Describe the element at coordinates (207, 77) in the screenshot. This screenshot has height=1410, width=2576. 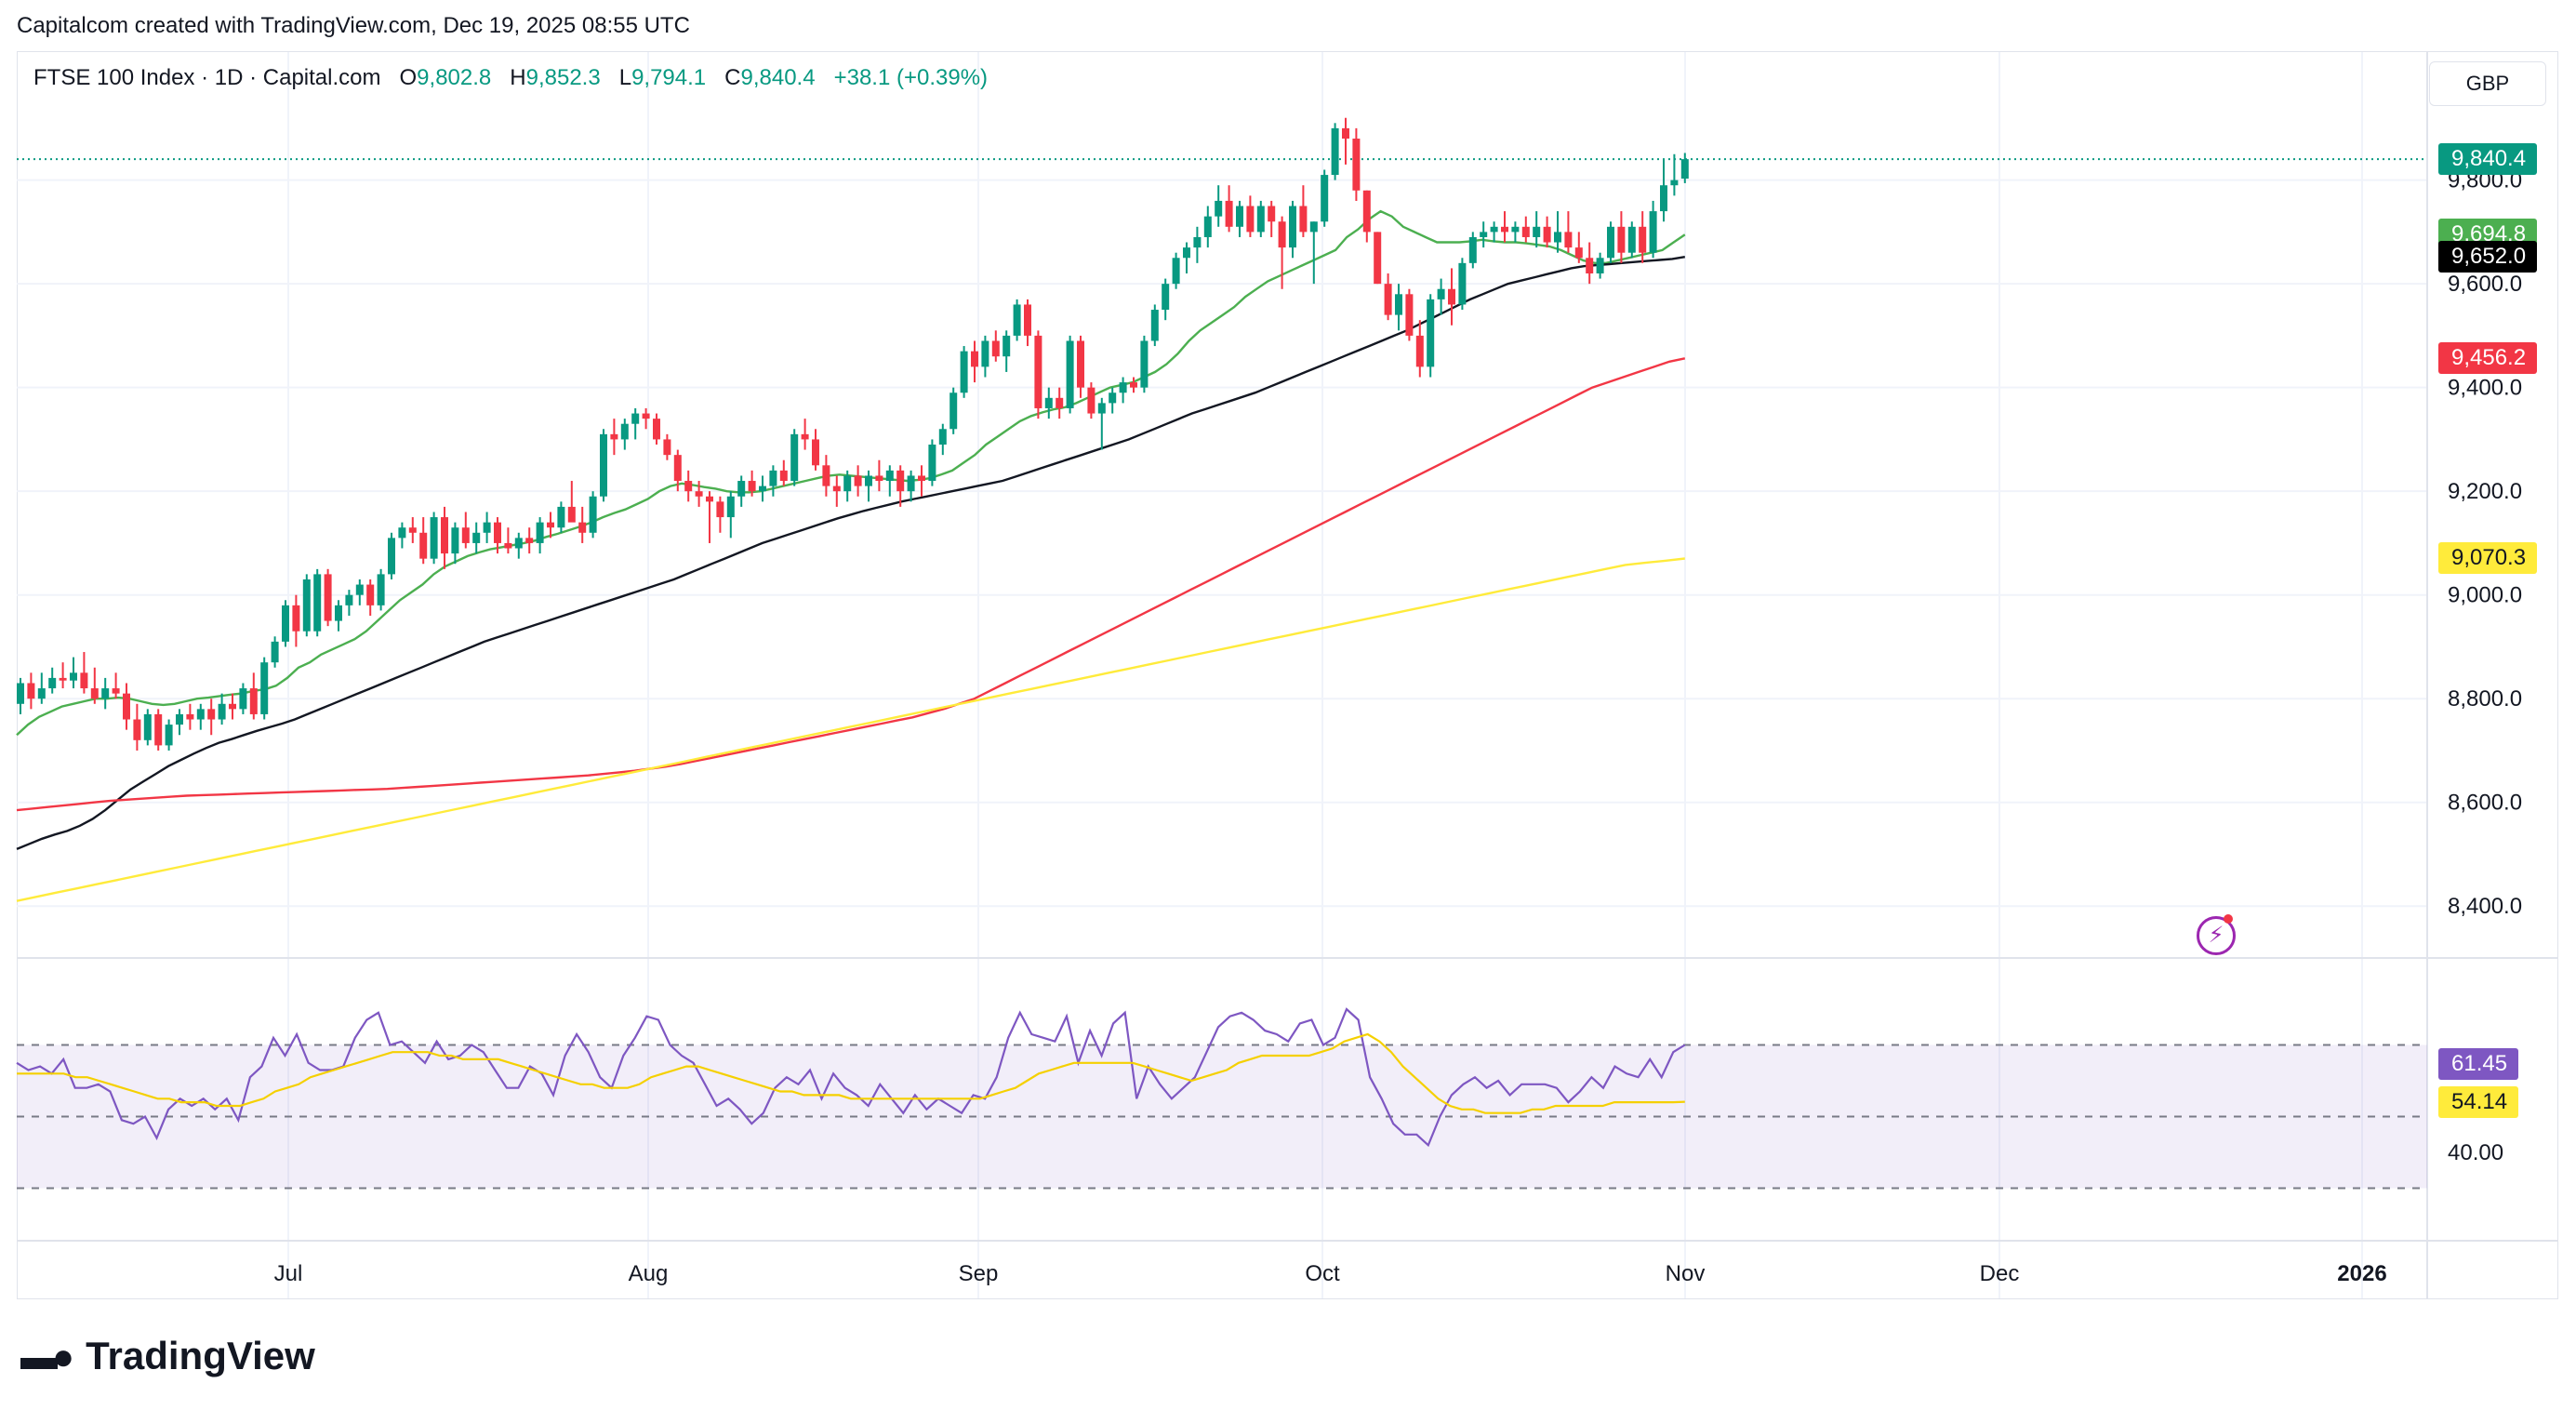
I see `symbol-title: FTSE 100 Index · 1D · Capital.com` at that location.